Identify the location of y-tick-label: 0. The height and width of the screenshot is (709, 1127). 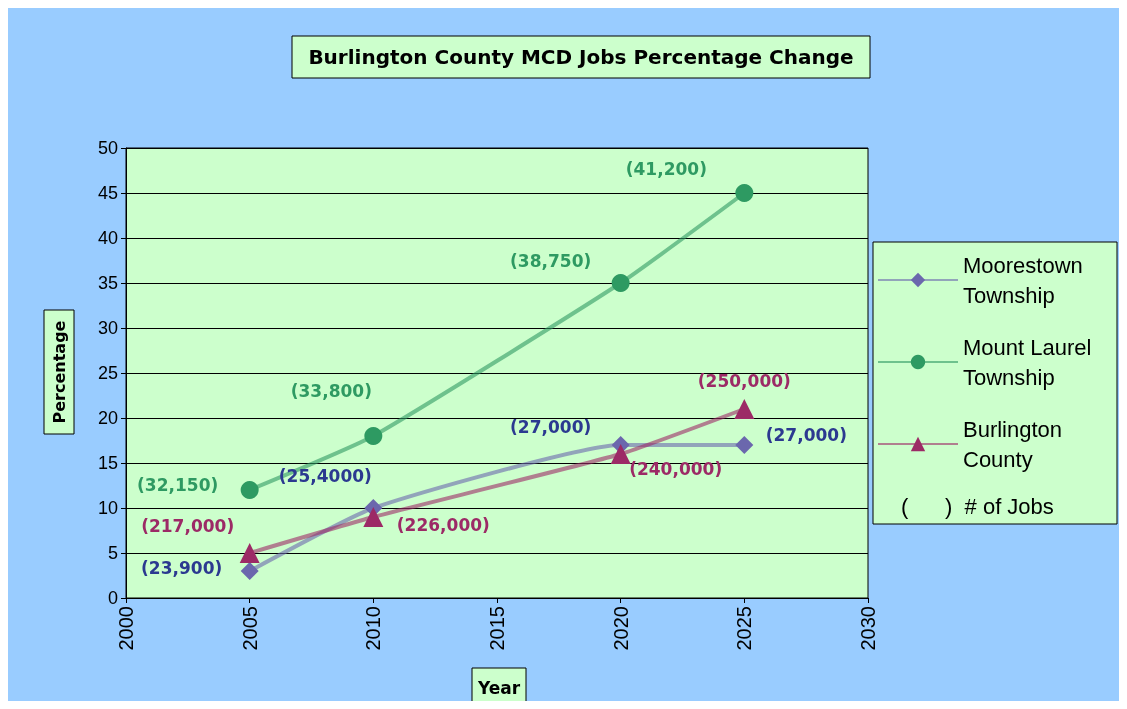
(112, 598).